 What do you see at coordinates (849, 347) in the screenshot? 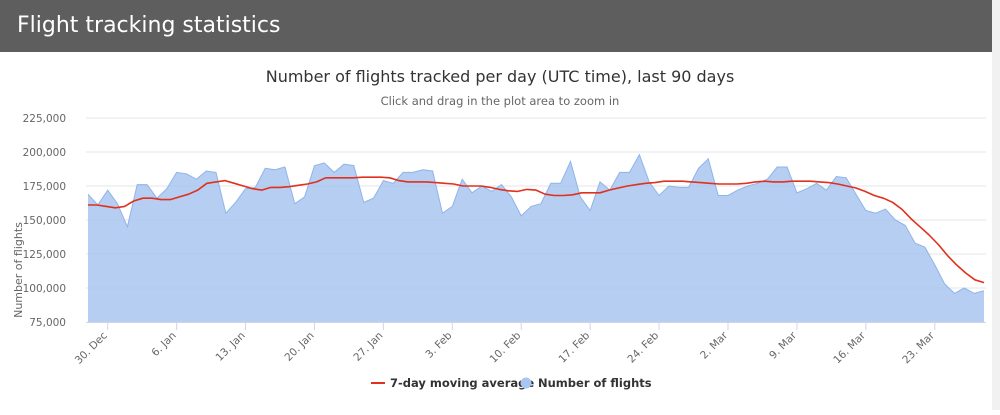
I see `x-tick-label: 16. Mar` at bounding box center [849, 347].